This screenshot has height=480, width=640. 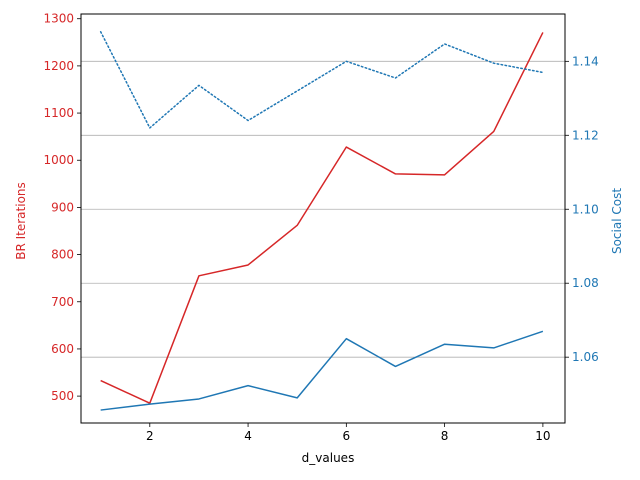 What do you see at coordinates (21, 221) in the screenshot?
I see `y-axis-left-label: BR Iterations` at bounding box center [21, 221].